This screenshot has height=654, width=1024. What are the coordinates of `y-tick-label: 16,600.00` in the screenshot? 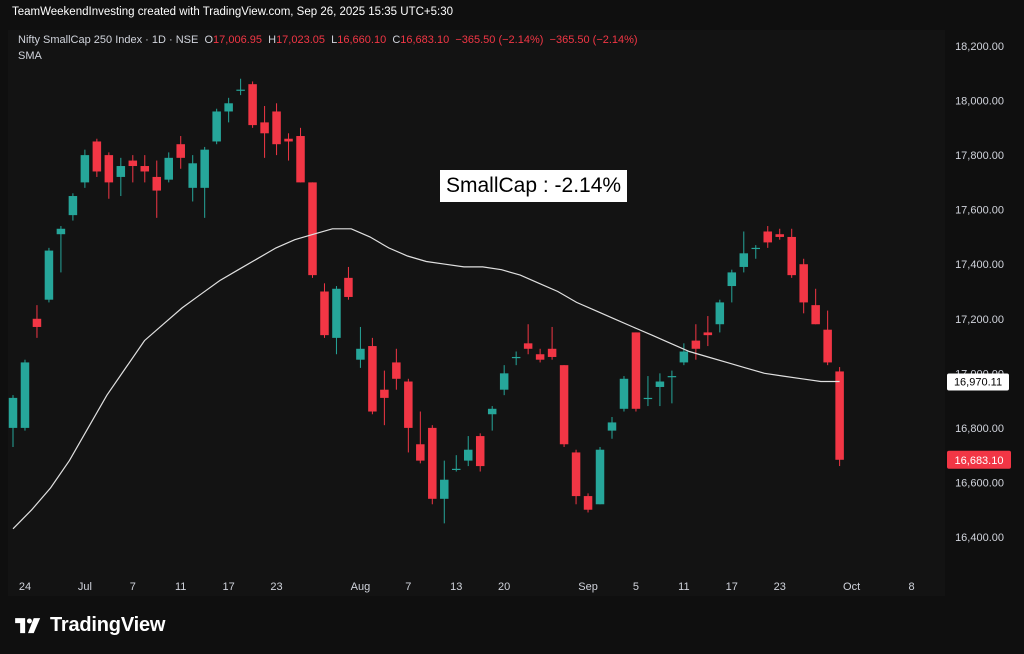 It's located at (979, 483).